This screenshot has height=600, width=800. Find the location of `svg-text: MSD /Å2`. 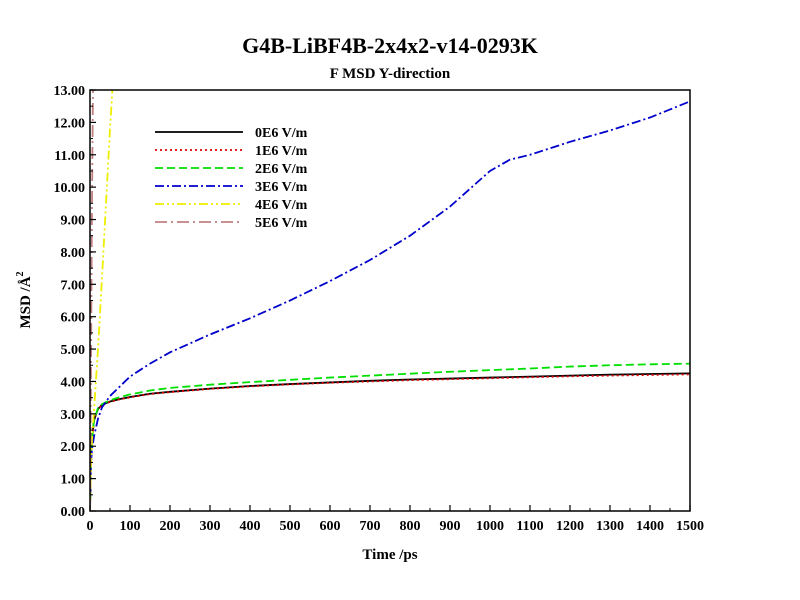

svg-text: MSD /Å2 is located at coordinates (24, 299).